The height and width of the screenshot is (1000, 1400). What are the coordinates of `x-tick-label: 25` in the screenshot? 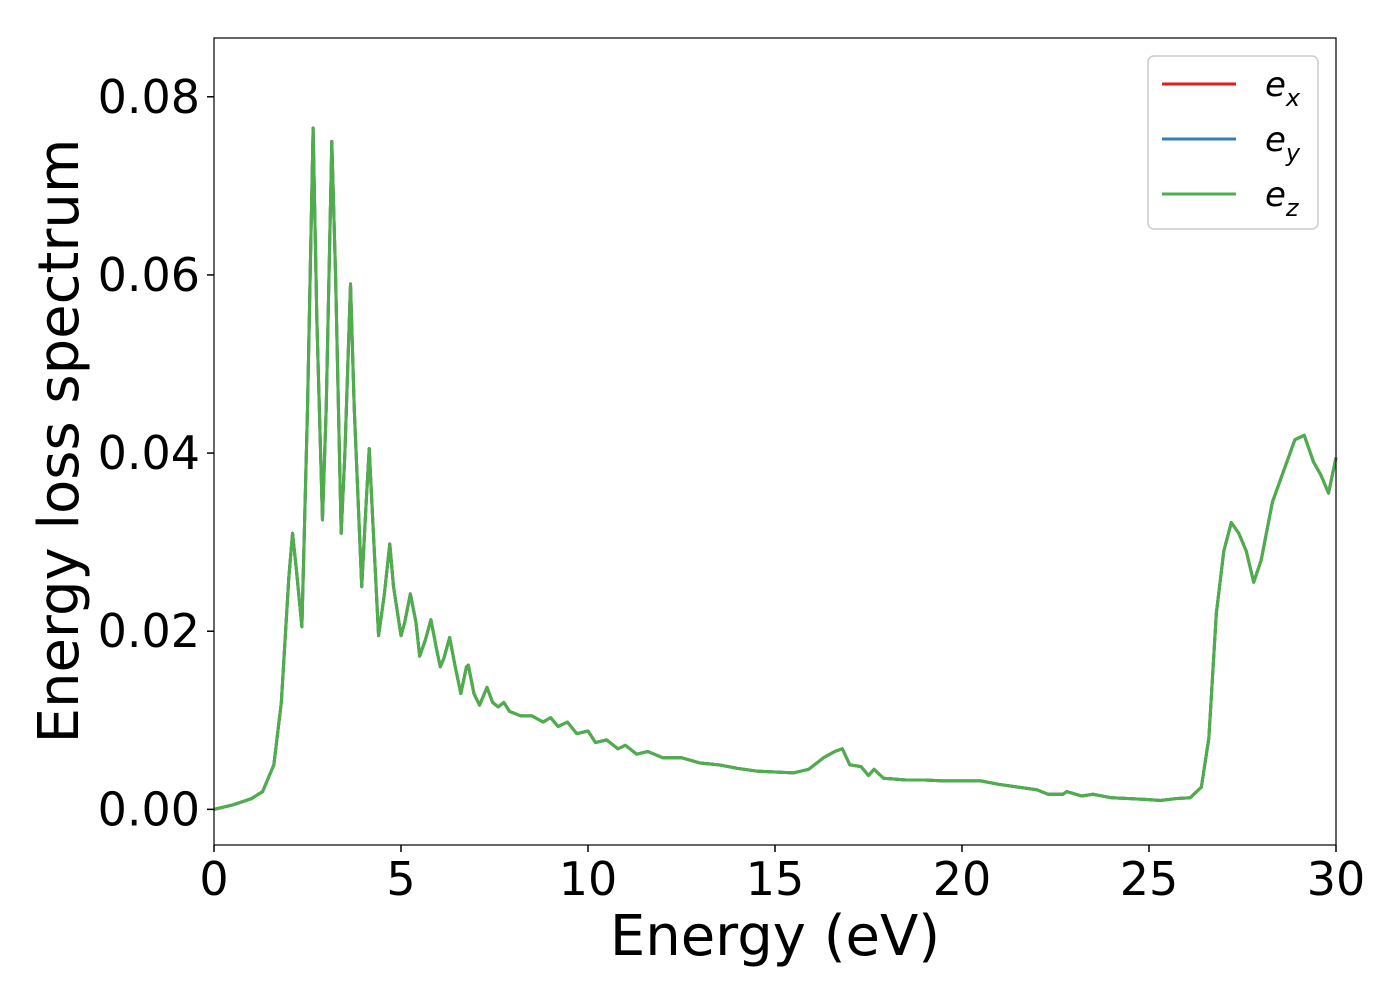 It's located at (1149, 879).